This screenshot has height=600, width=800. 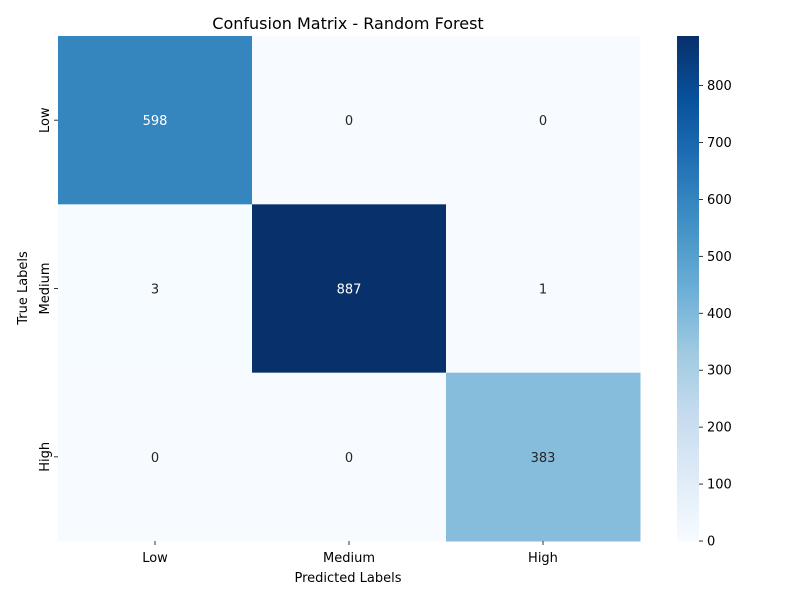 I want to click on colorbar-tick-label: 100, so click(x=719, y=485).